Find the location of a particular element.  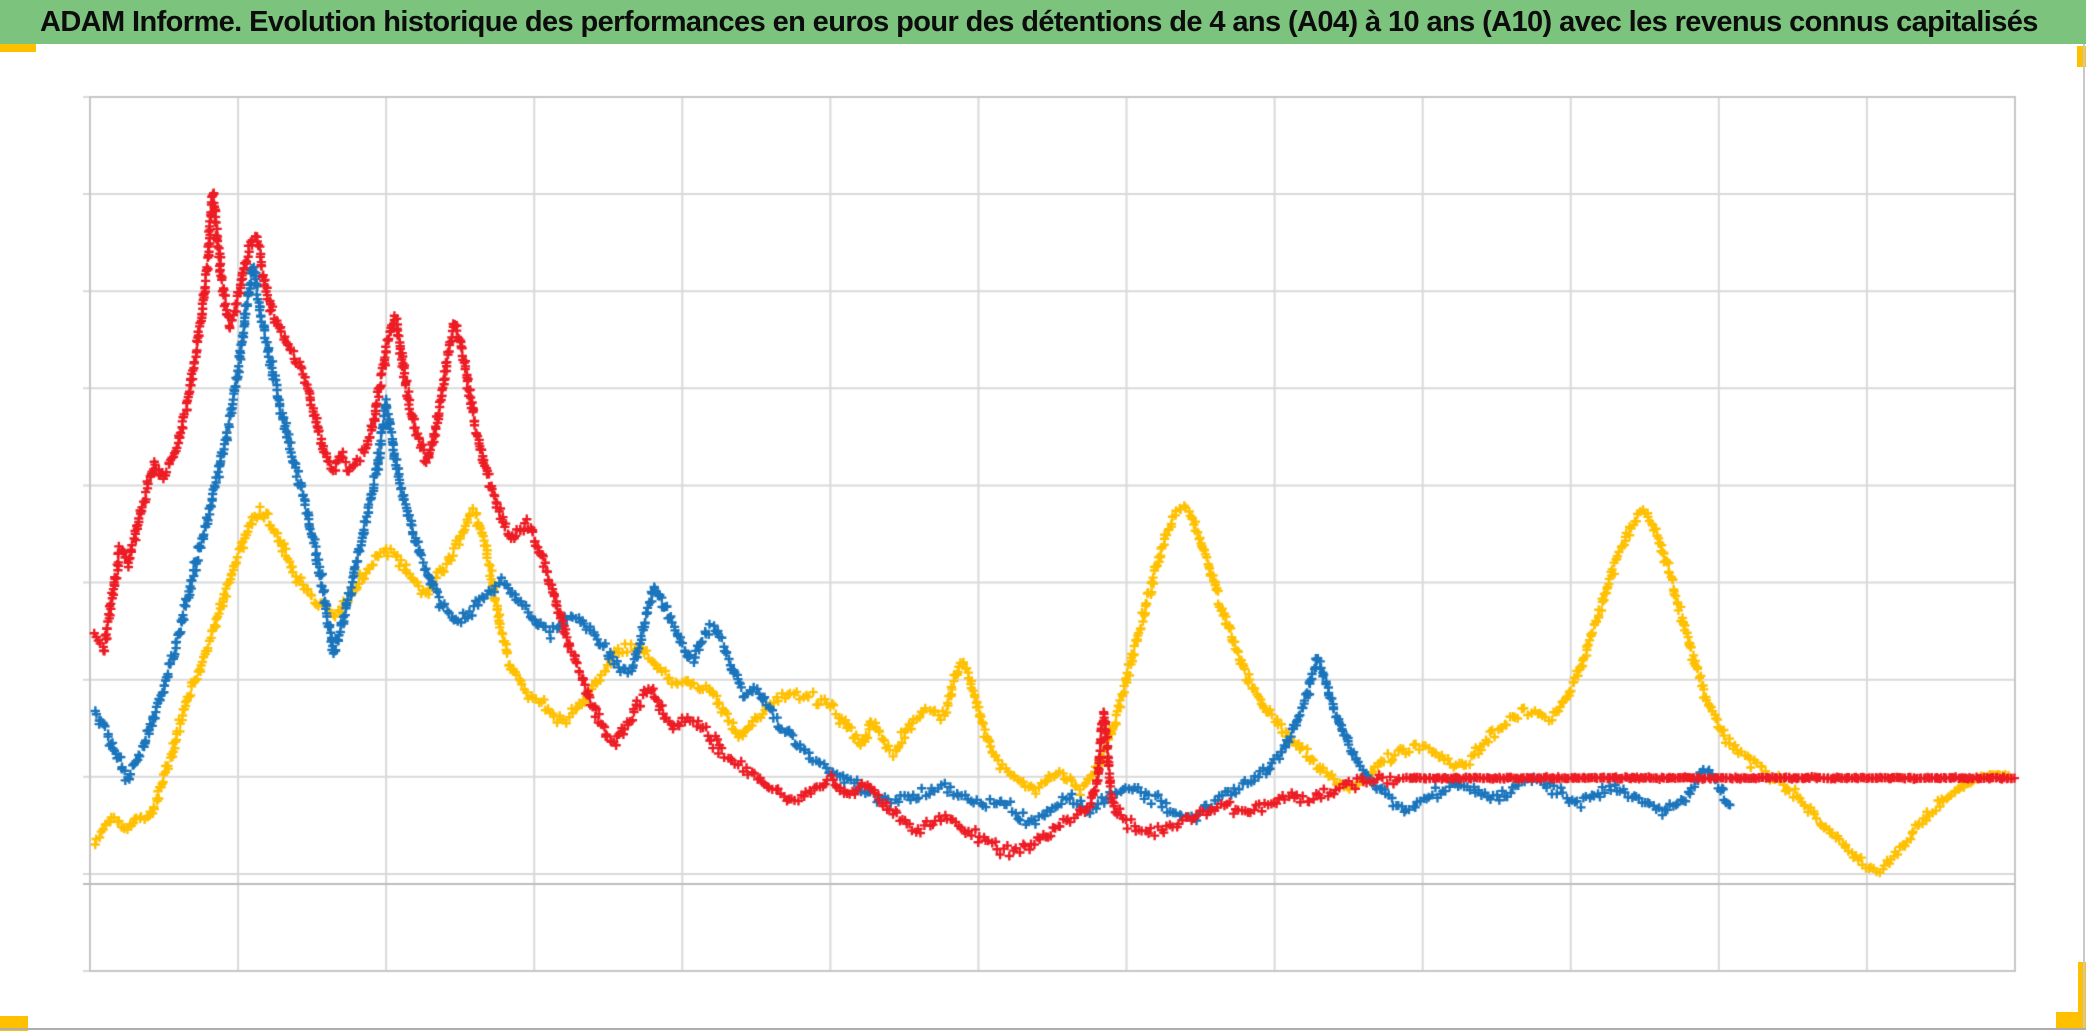

gold-accent-top-left is located at coordinates (18, 48).